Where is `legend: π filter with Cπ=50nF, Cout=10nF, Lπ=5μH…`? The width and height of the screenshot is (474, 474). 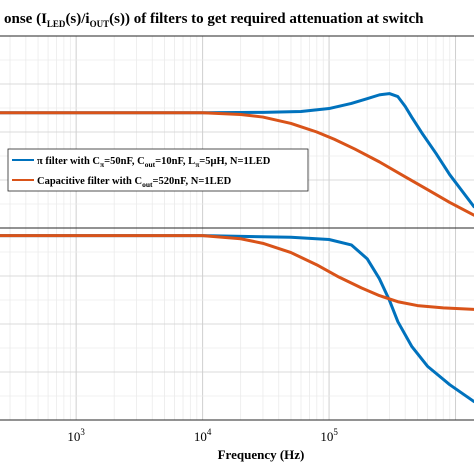
legend: π filter with Cπ=50nF, Cout=10nF, Lπ=5μH… is located at coordinates (158, 170).